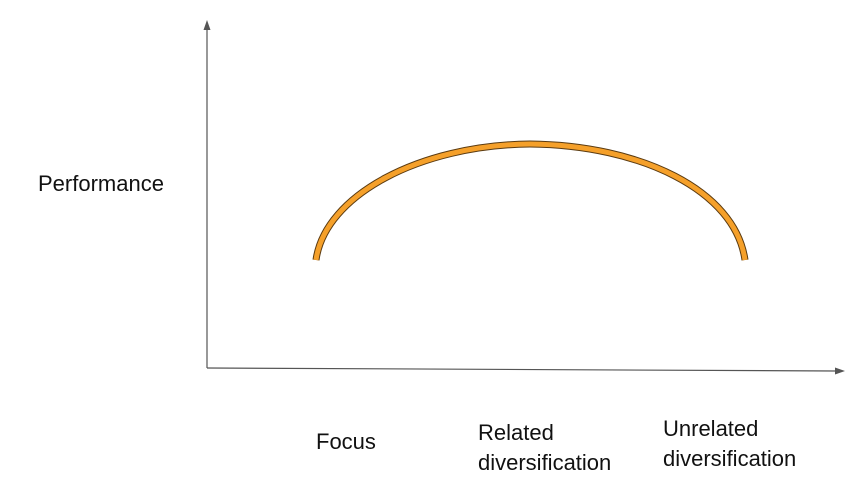 Image resolution: width=856 pixels, height=485 pixels. What do you see at coordinates (544, 448) in the screenshot?
I see `x-label-related-diversification: Related diversification` at bounding box center [544, 448].